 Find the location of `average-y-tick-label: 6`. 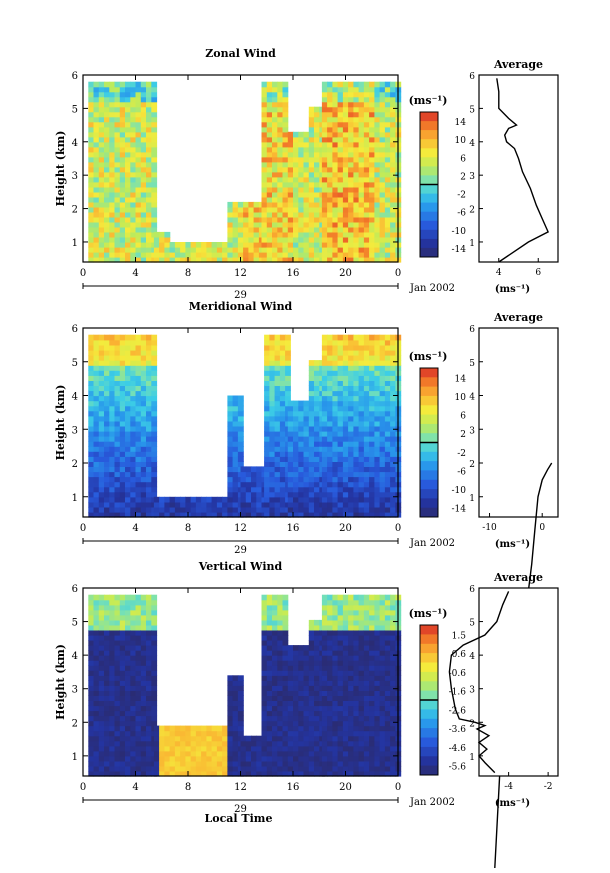

average-y-tick-label: 6 is located at coordinates (472, 590).